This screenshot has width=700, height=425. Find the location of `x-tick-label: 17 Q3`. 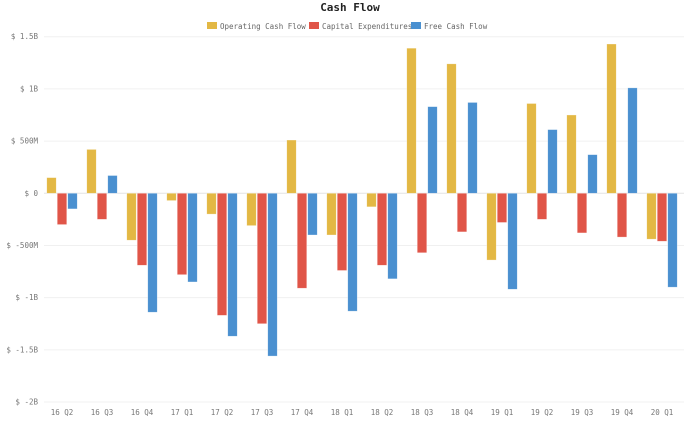

x-tick-label: 17 Q3 is located at coordinates (262, 412).